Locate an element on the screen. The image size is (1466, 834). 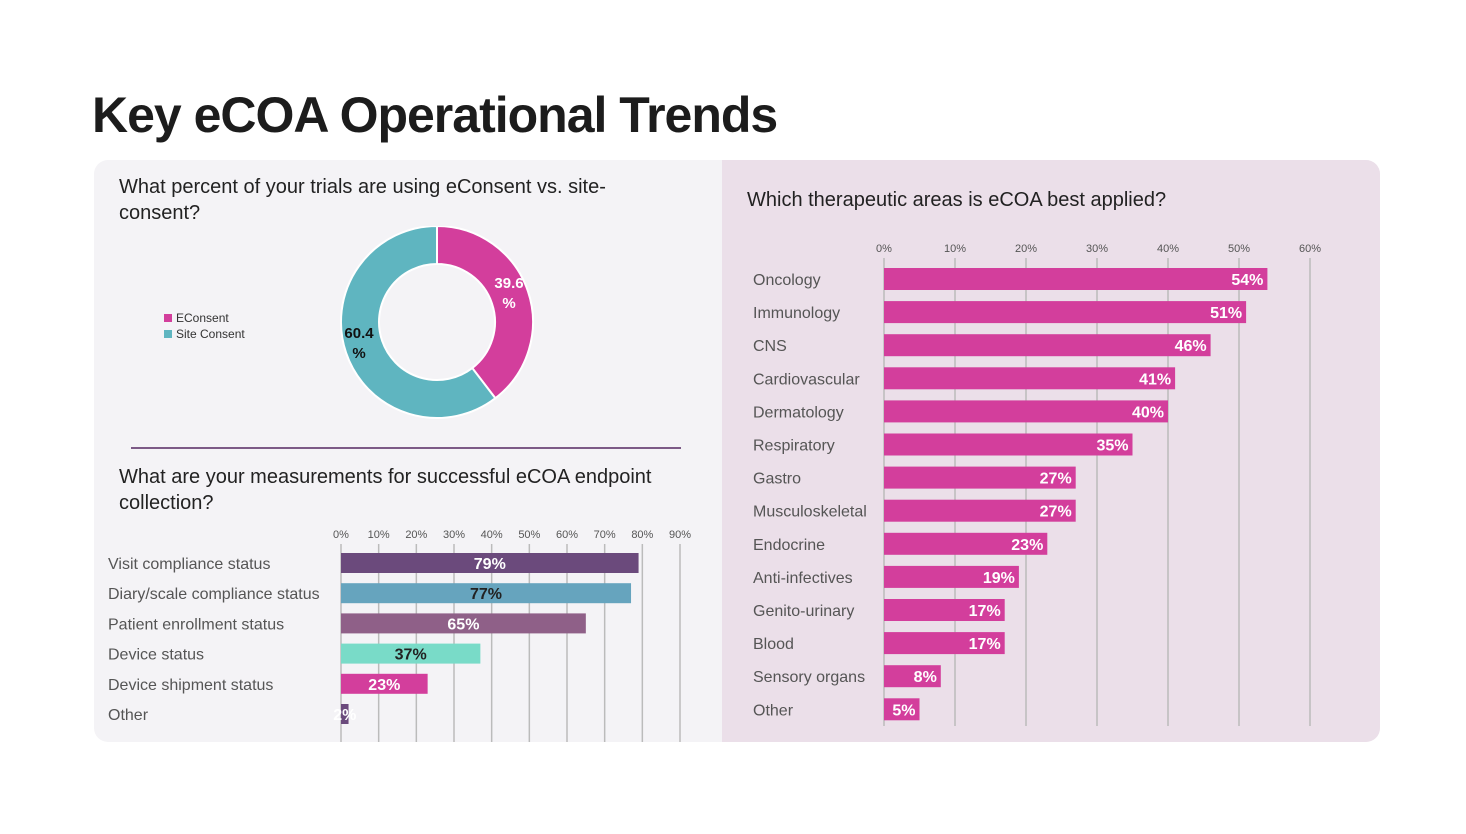
bar-value-label: 41% is located at coordinates (1155, 379).